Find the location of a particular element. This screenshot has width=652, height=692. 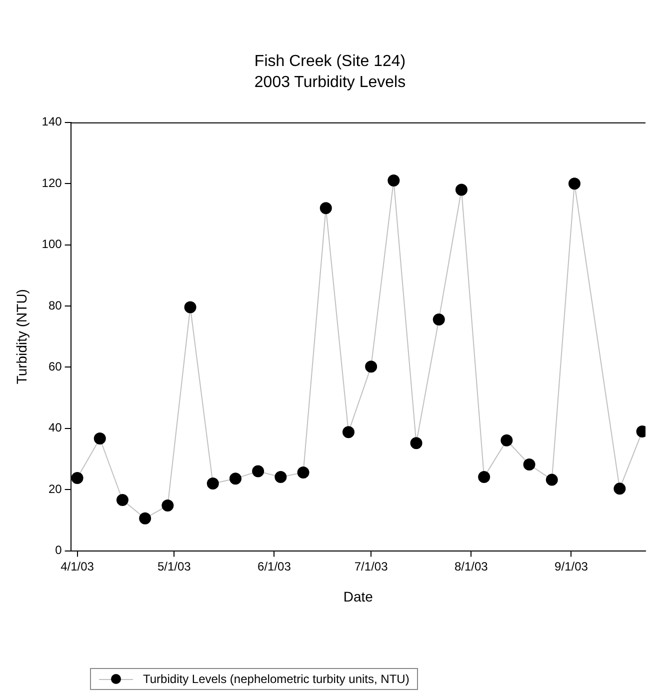

chart-subtitle: 2003 Turbidity Levels is located at coordinates (330, 83).